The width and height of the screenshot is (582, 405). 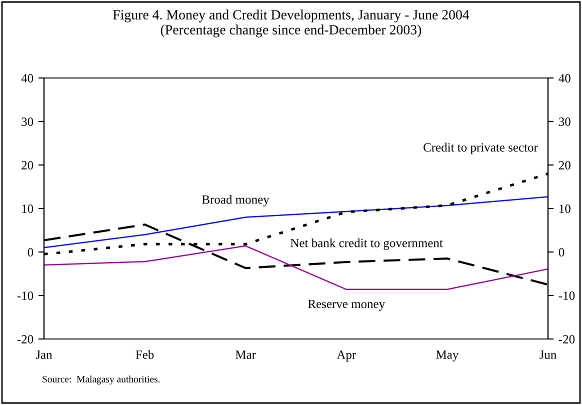 I want to click on y2-tick-label: 20, so click(x=564, y=165).